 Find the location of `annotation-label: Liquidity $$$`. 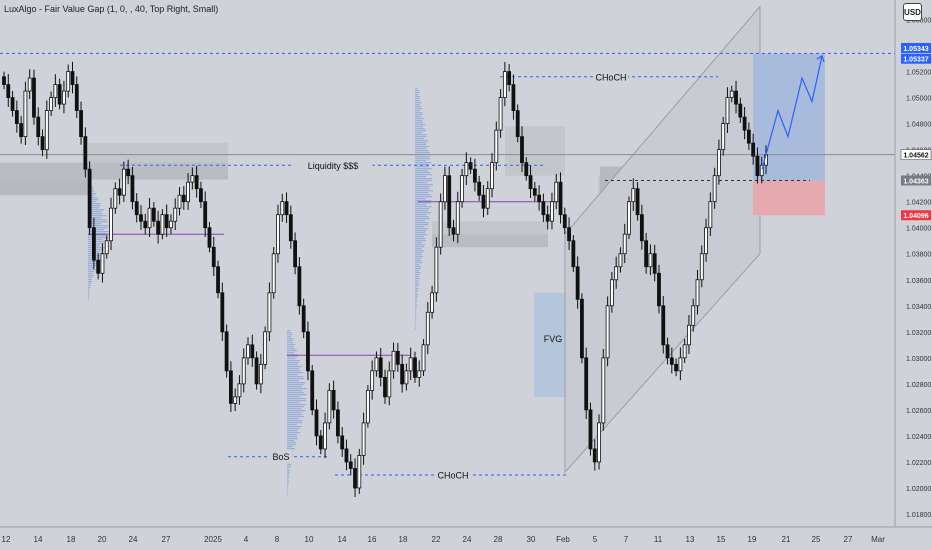

annotation-label: Liquidity $$$ is located at coordinates (333, 166).